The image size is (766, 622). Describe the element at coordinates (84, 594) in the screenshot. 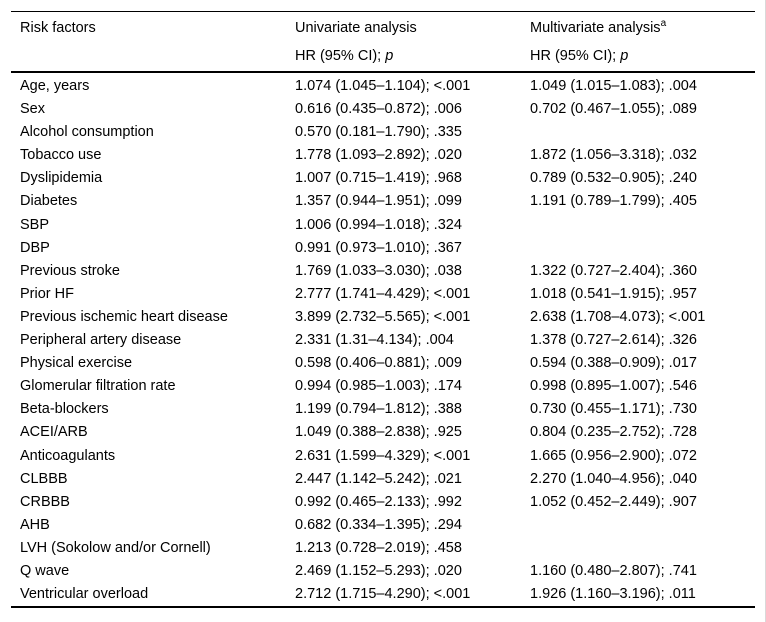

I see `risk-factor-cell: Ventricular overload` at that location.